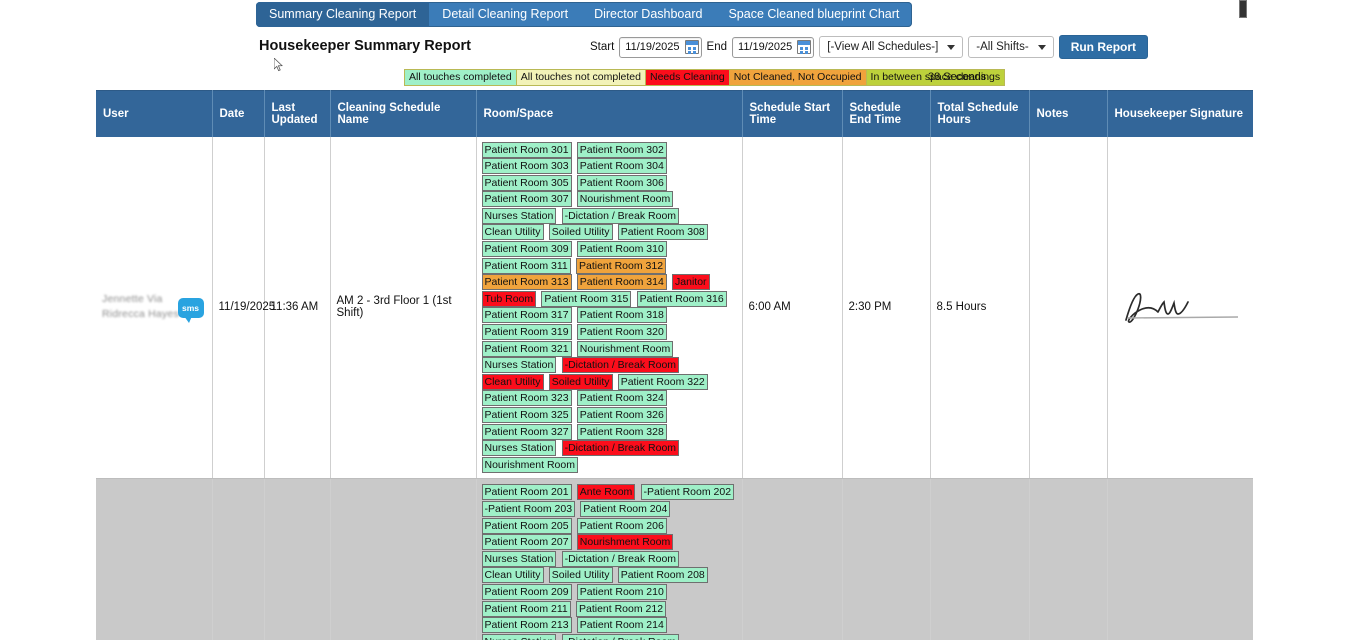 The height and width of the screenshot is (640, 1350). What do you see at coordinates (621, 182) in the screenshot?
I see `room-chip: Patient Room 306` at bounding box center [621, 182].